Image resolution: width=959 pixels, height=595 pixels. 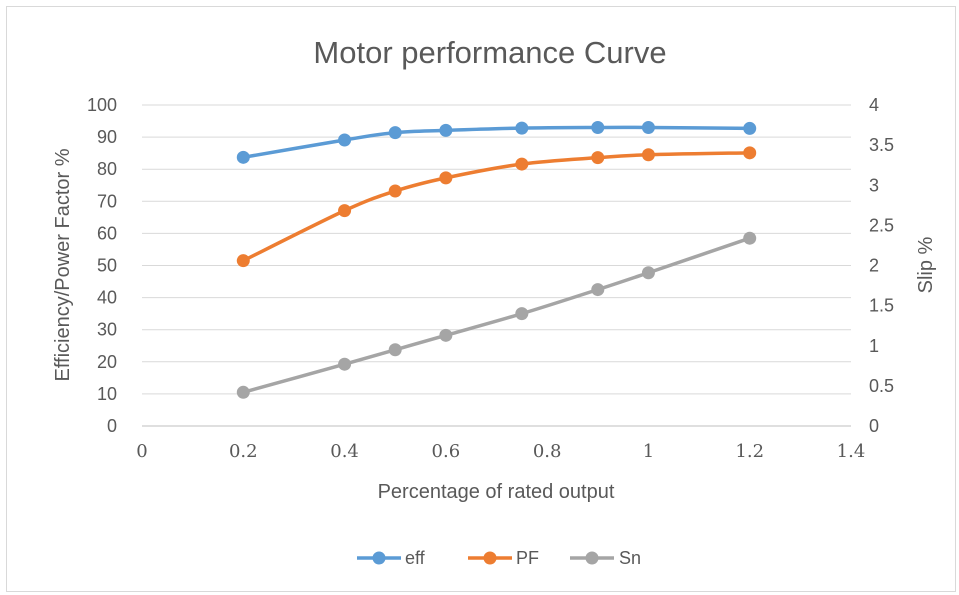 What do you see at coordinates (107, 394) in the screenshot?
I see `y-tick-label: 10` at bounding box center [107, 394].